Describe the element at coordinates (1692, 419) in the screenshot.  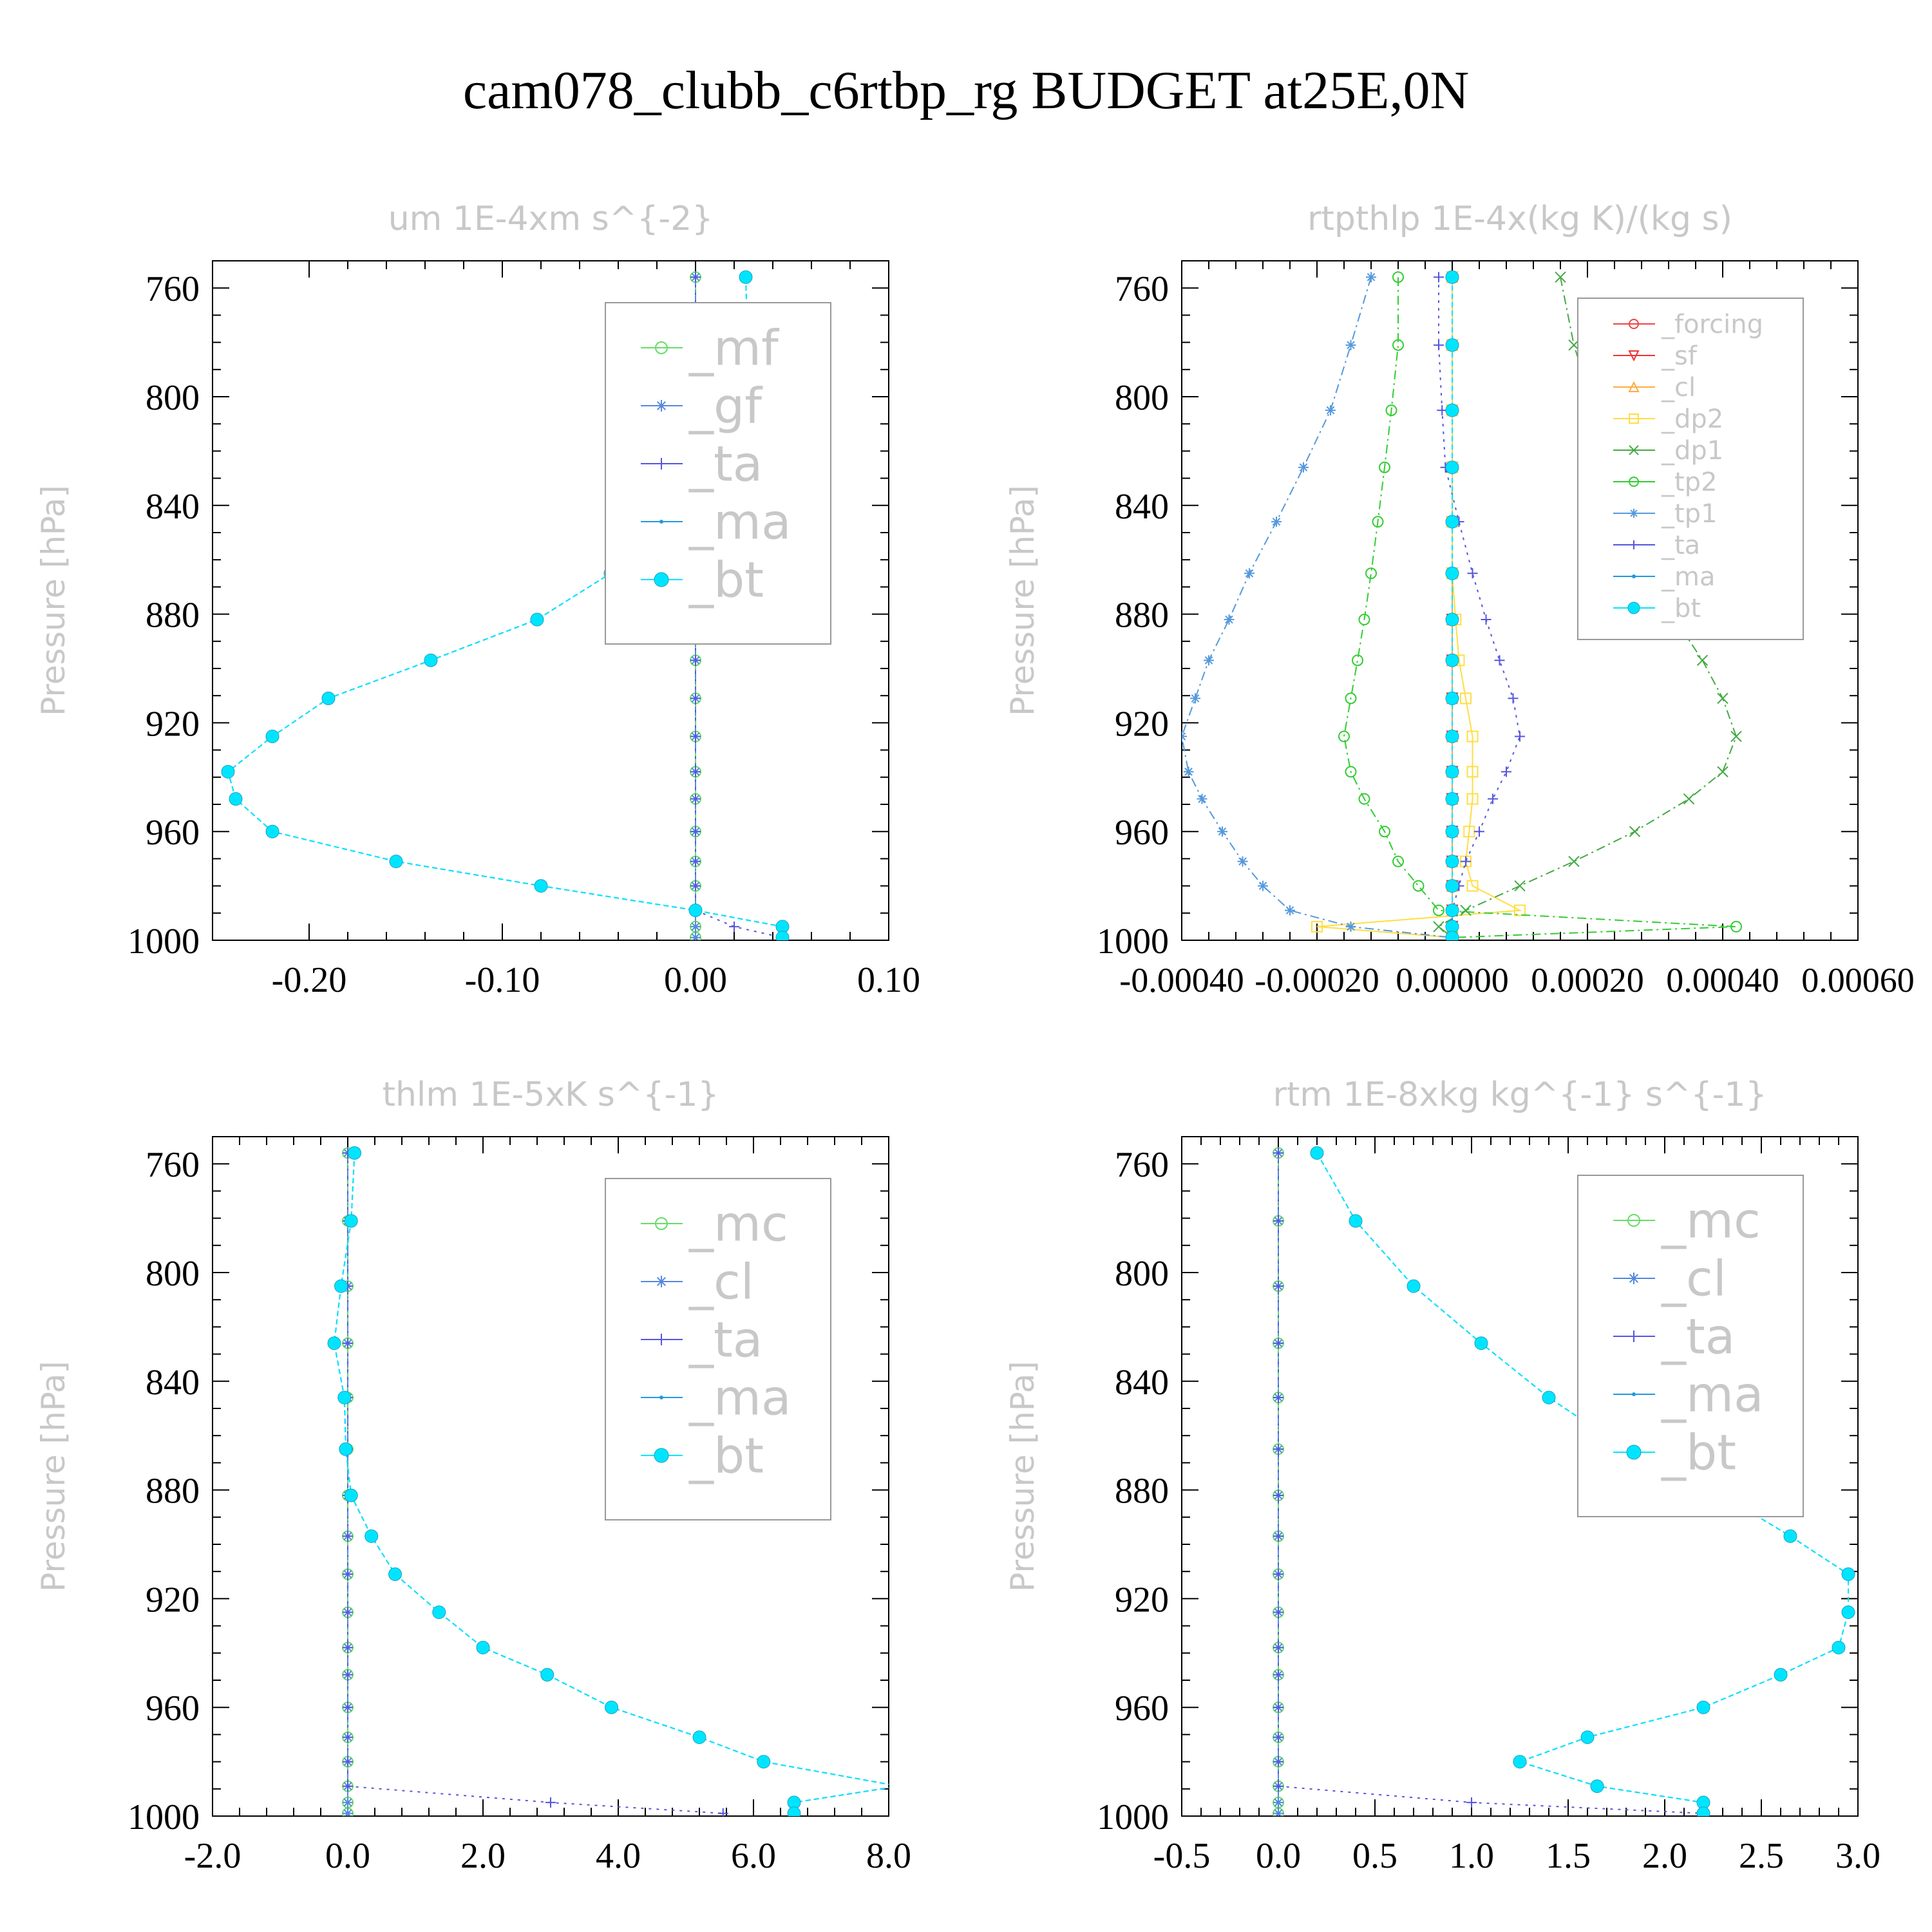
I see `legend-label: _dp2` at that location.